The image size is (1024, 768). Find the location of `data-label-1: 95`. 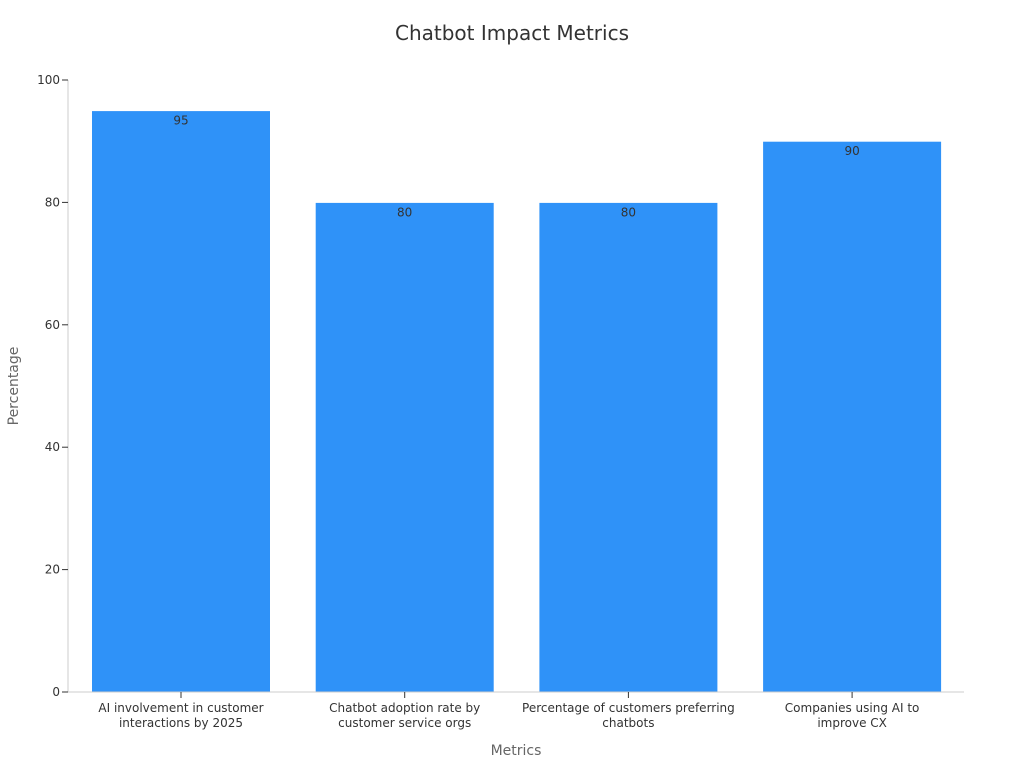

data-label-1: 95 is located at coordinates (180, 121).